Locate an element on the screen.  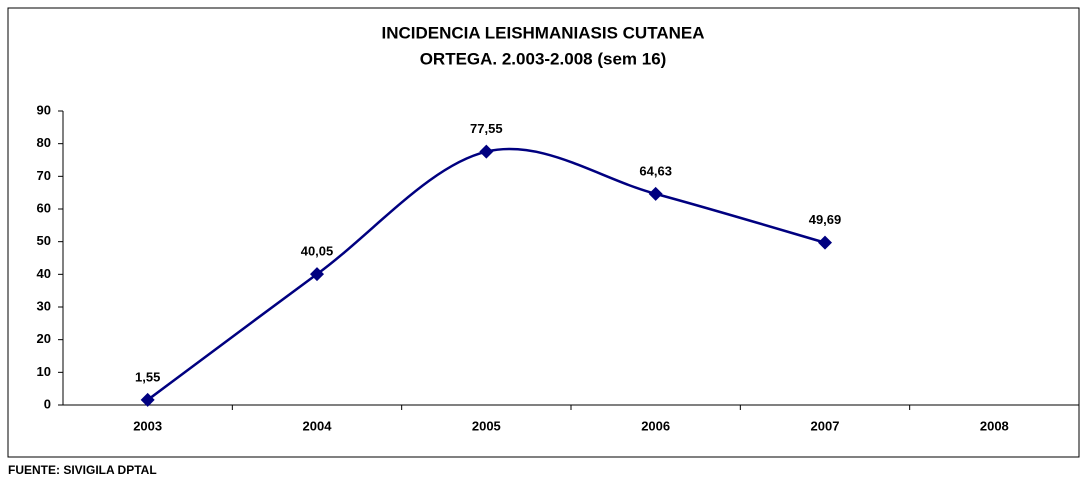
chart-subtitle: ORTEGA. 2.003-2.008 (sem 16) is located at coordinates (543, 58).